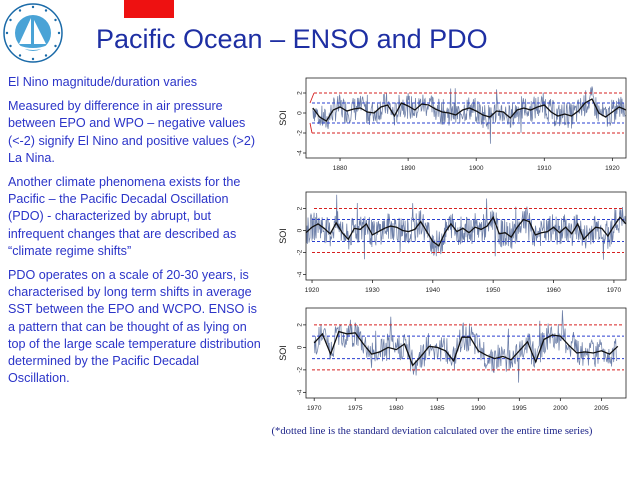 Image resolution: width=638 pixels, height=479 pixels. What do you see at coordinates (433, 290) in the screenshot?
I see `x-tick-label: 1940` at bounding box center [433, 290].